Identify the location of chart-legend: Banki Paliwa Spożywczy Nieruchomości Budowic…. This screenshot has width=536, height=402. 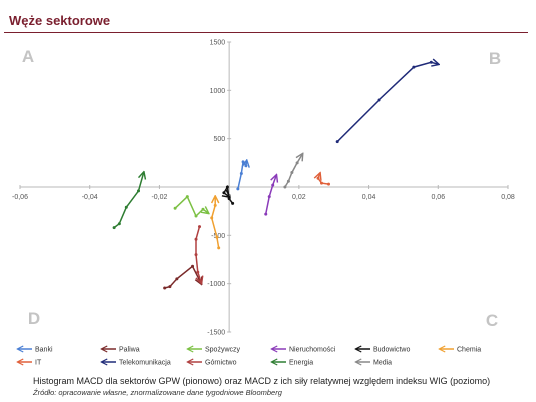
(249, 357).